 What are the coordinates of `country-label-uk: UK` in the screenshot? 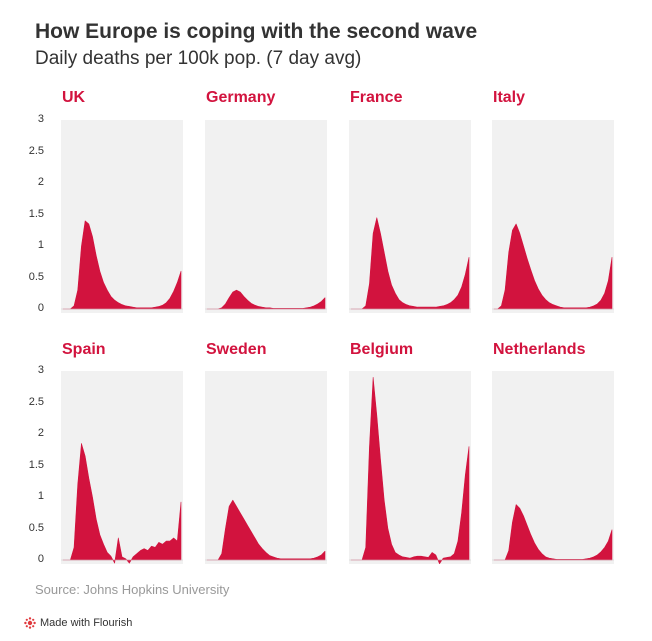 It's located at (74, 97).